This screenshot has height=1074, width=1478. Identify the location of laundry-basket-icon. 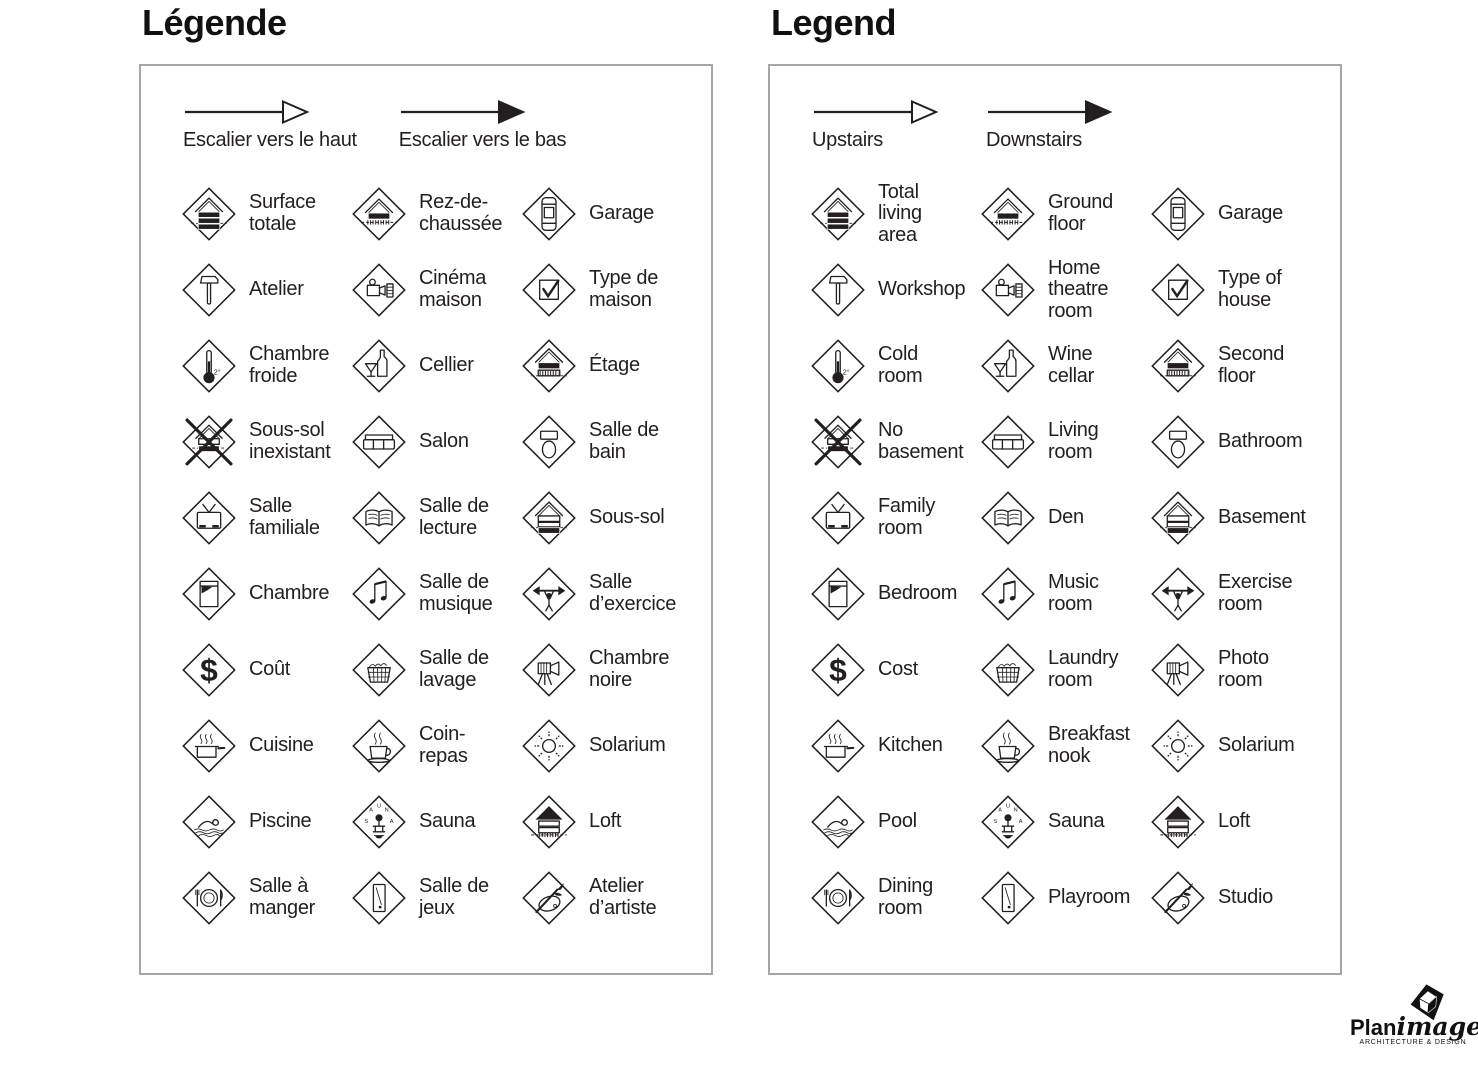
(379, 670).